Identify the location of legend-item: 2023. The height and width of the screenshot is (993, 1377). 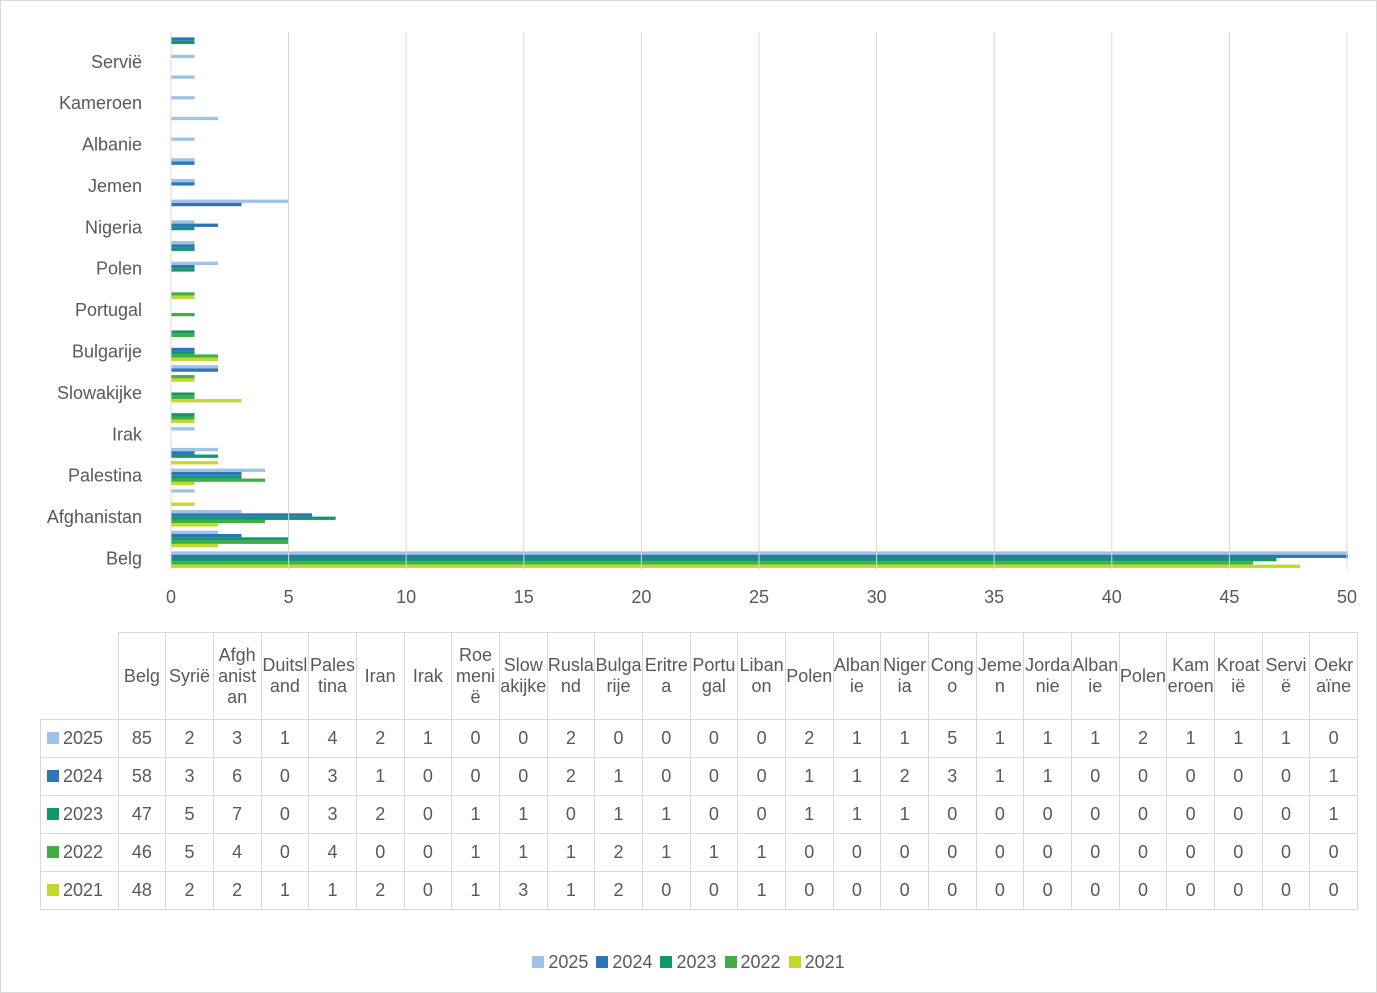
(688, 962).